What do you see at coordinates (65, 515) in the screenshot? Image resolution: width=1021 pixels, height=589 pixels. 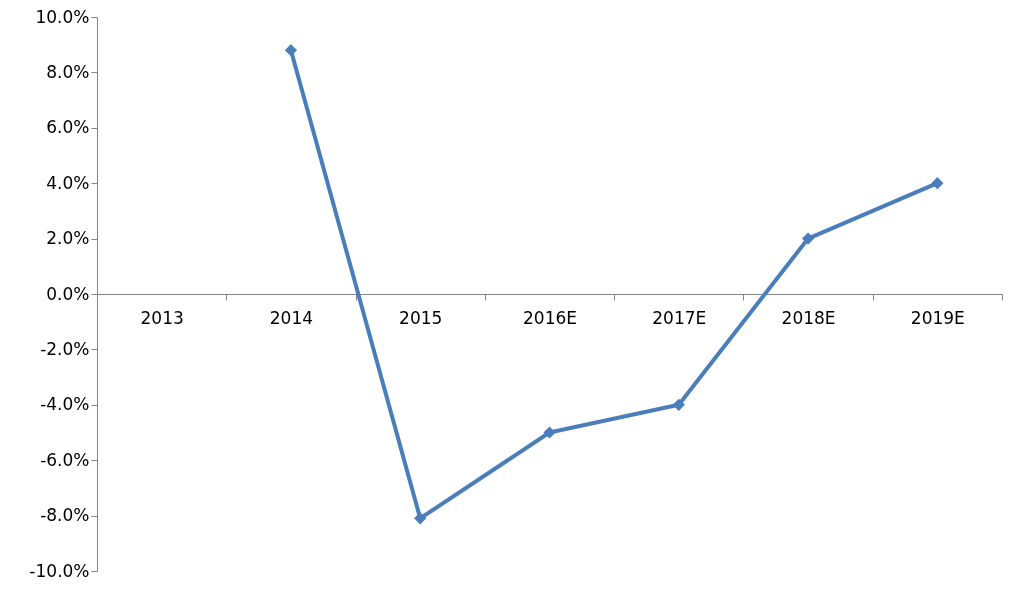 I see `y-tick-label: -8.0%` at bounding box center [65, 515].